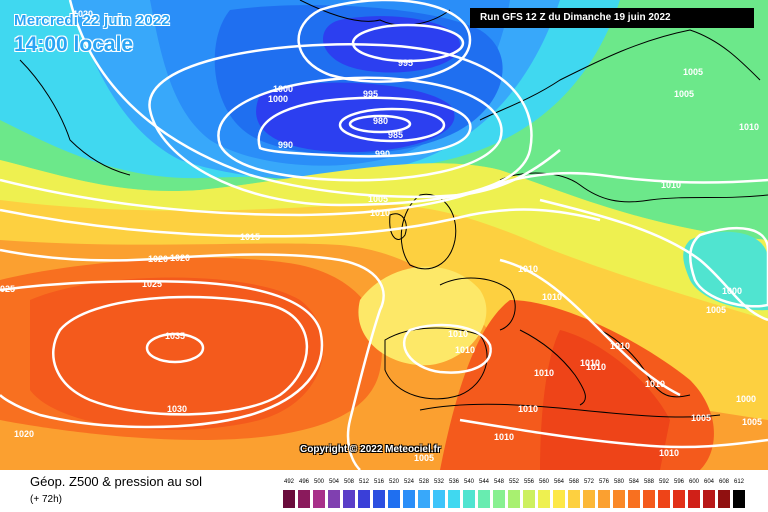 Image resolution: width=768 pixels, height=512 pixels. I want to click on isobar-label: 985, so click(395, 135).